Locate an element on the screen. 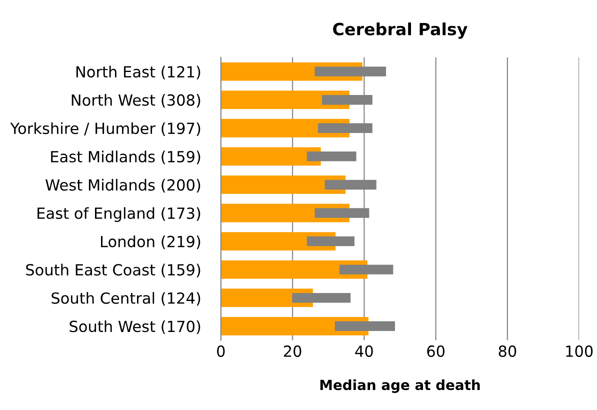 The width and height of the screenshot is (597, 410). x-tick-label: 60 is located at coordinates (436, 351).